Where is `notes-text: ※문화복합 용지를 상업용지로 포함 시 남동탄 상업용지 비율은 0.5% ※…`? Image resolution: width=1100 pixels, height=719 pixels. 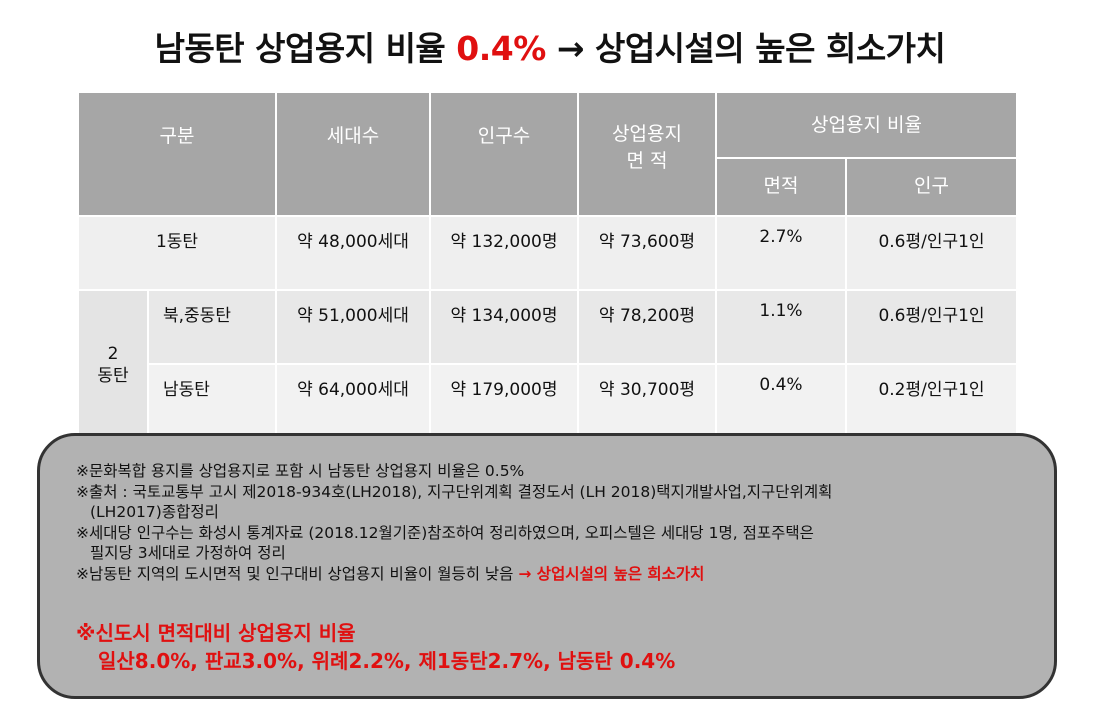 notes-text: ※문화복합 용지를 상업용지로 포함 시 남동탄 상업용지 비율은 0.5% ※… is located at coordinates (556, 522).